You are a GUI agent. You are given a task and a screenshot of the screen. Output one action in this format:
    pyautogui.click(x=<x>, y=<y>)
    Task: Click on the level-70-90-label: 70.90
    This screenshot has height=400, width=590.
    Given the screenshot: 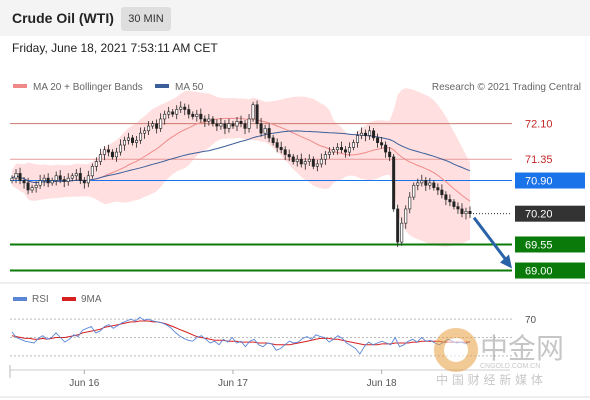 What is the action you would take?
    pyautogui.click(x=539, y=182)
    